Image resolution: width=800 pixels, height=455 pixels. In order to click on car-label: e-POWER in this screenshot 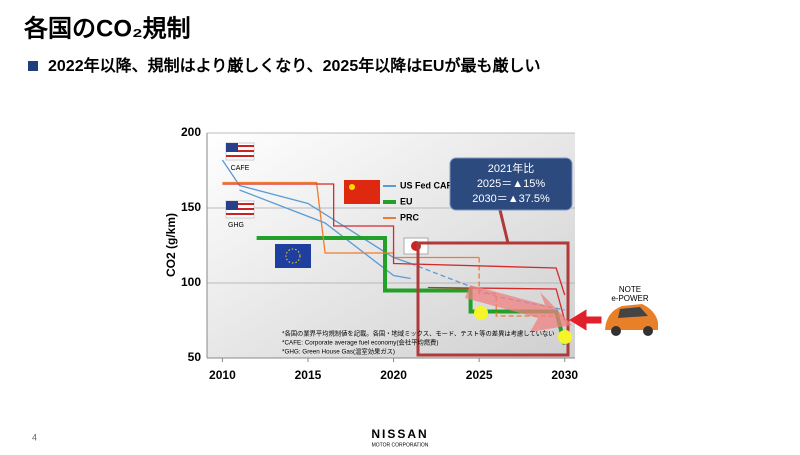, I will do `click(630, 298)`.